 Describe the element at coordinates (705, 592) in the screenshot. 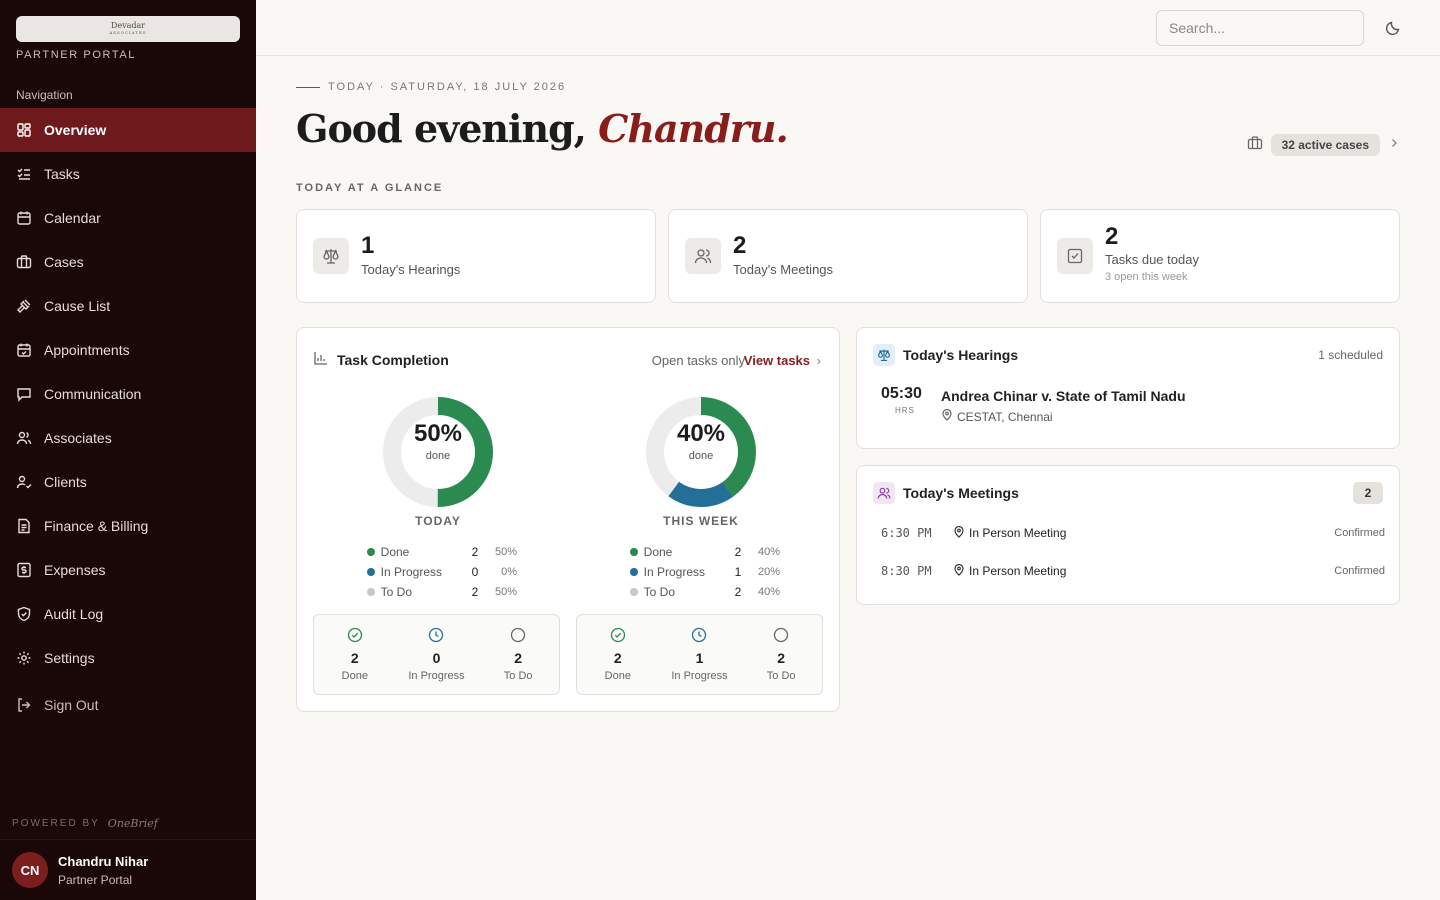

I see `legend-row-todo: To Do 2 40%` at that location.